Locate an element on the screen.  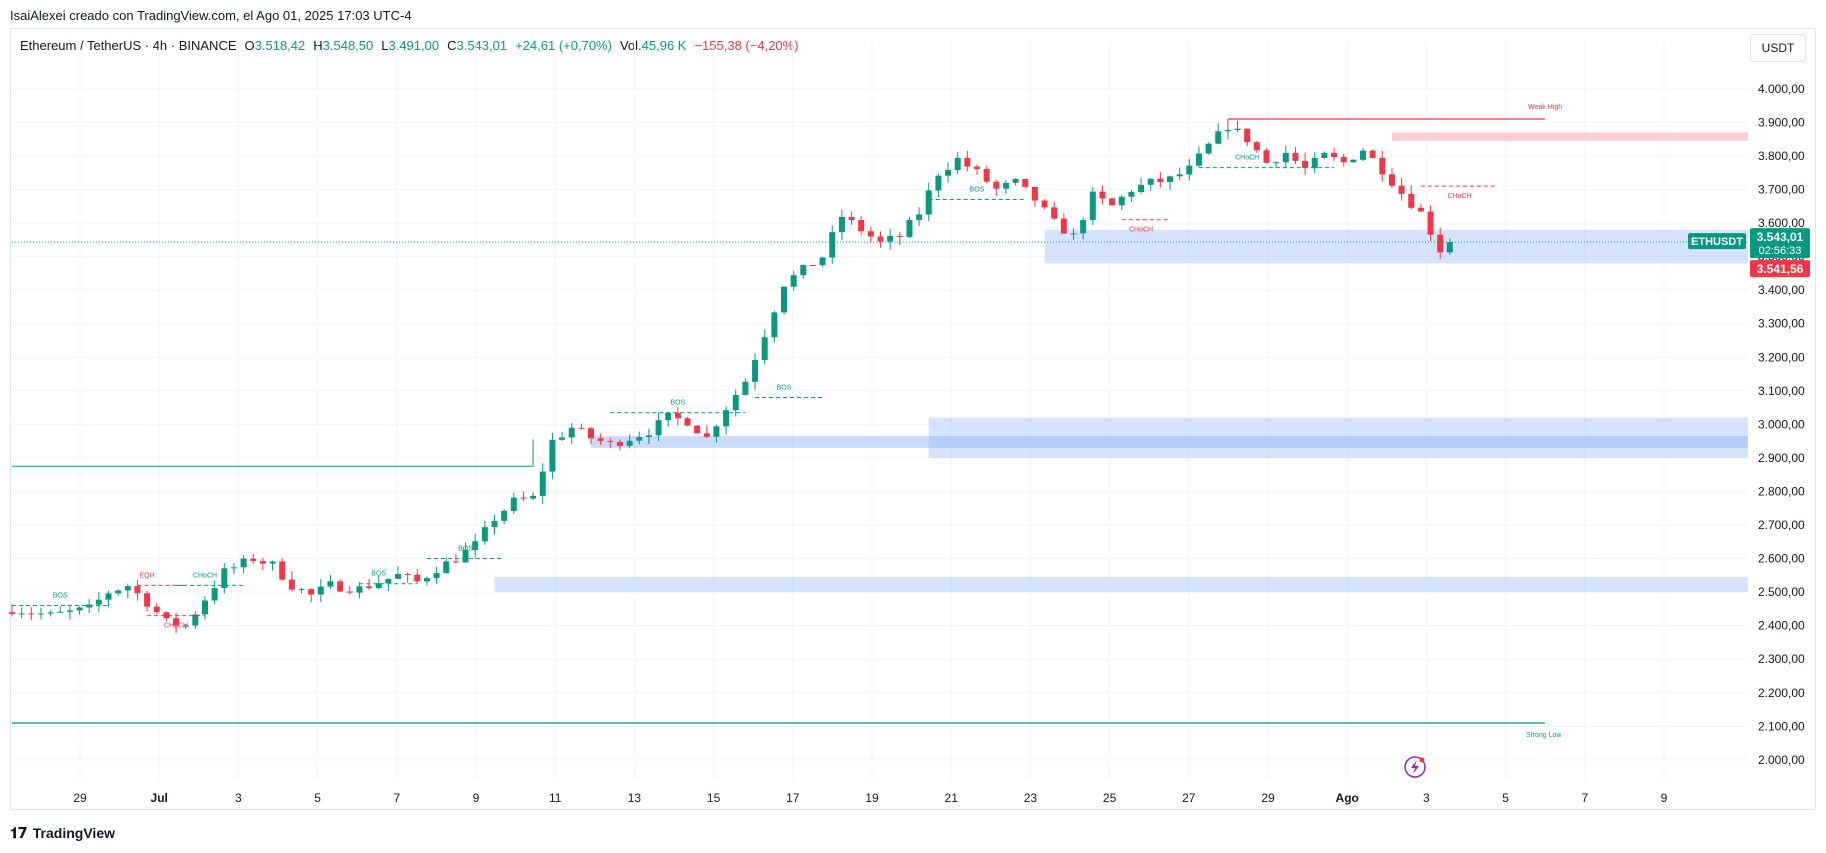
volume-value: 45,96 K is located at coordinates (664, 45).